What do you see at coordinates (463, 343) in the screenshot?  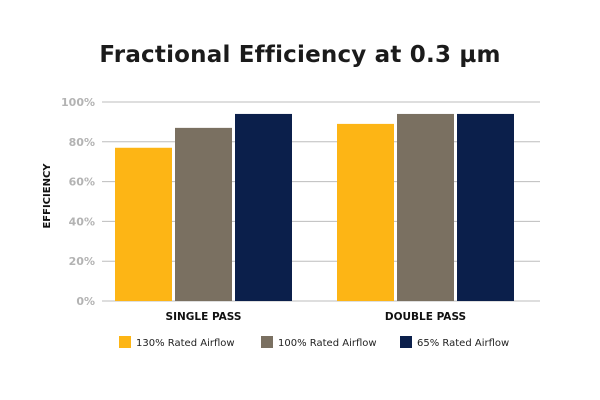 I see `legend-label: 65% Rated Airflow` at bounding box center [463, 343].